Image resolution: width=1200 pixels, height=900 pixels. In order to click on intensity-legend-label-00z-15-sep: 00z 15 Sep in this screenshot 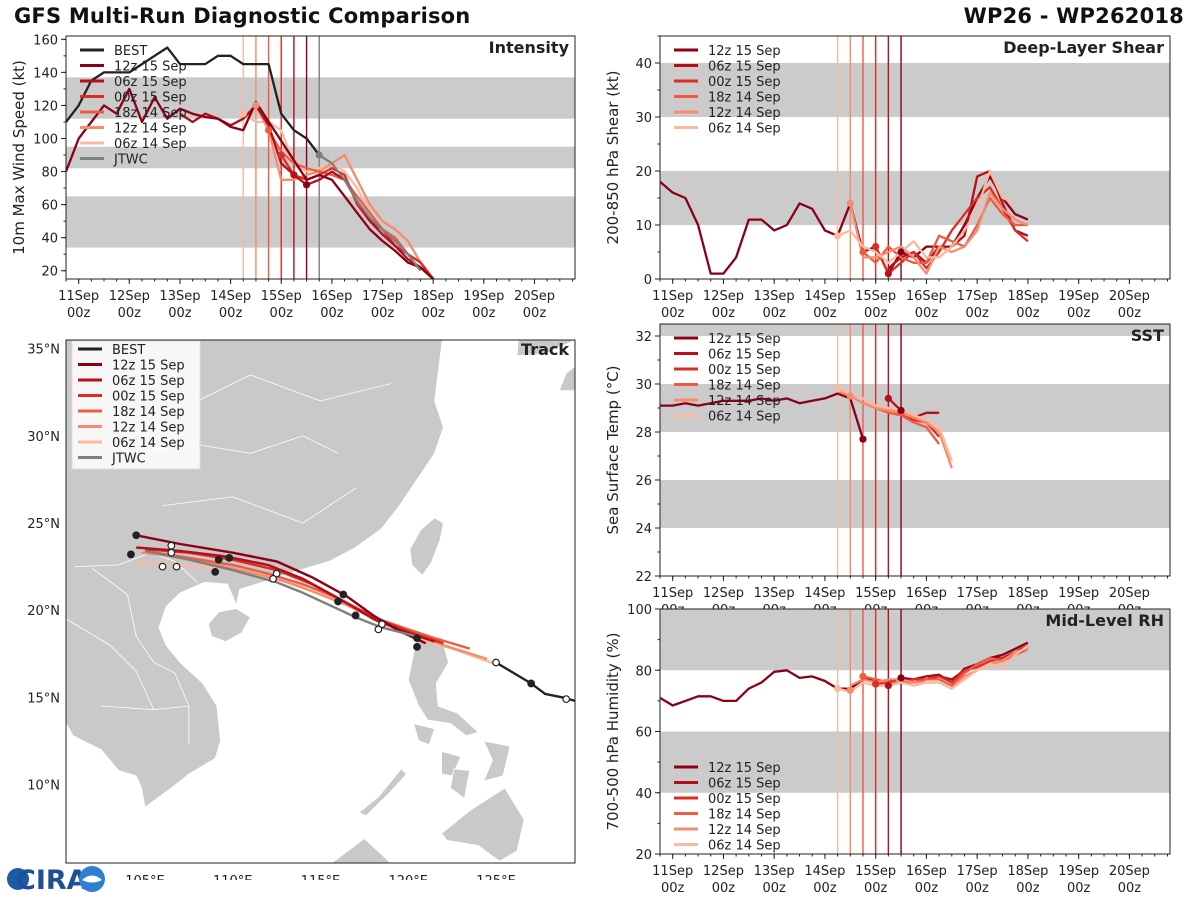, I will do `click(150, 98)`.